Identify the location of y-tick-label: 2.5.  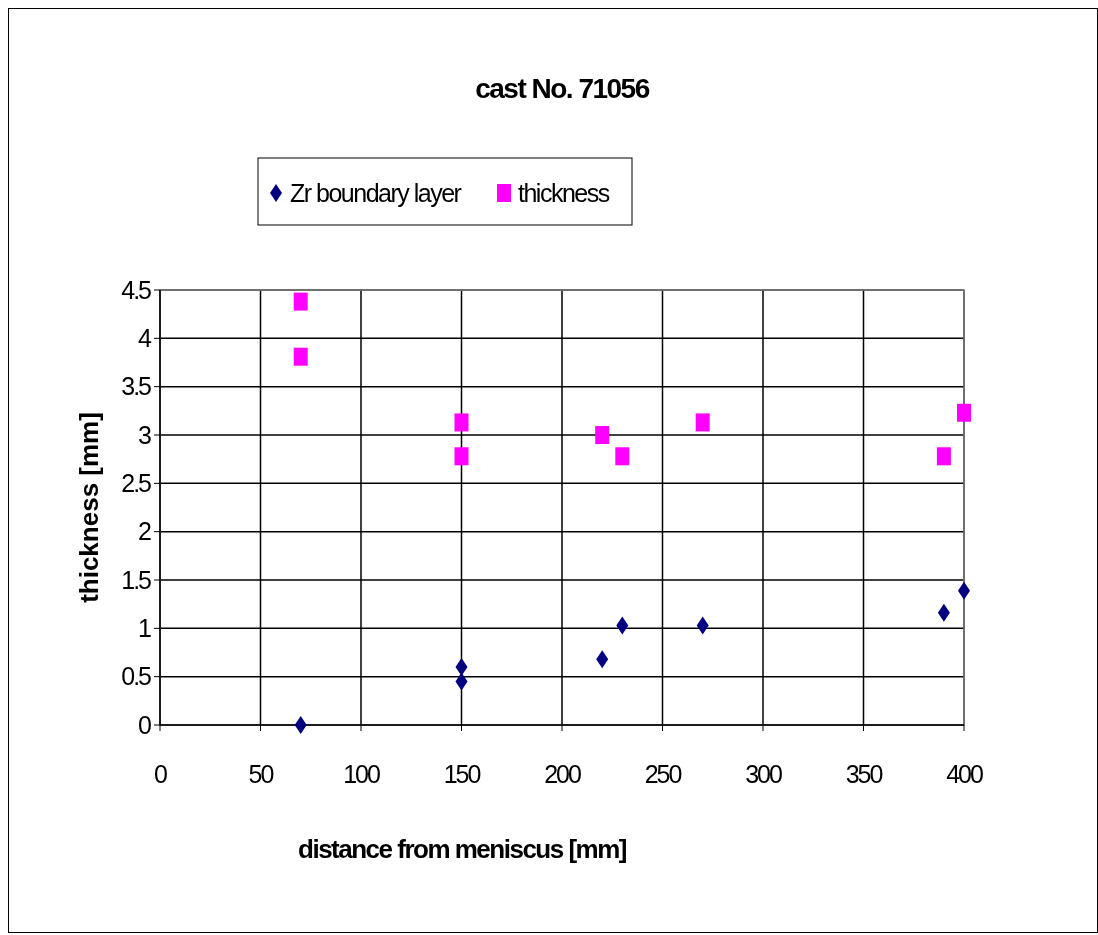
(136, 483).